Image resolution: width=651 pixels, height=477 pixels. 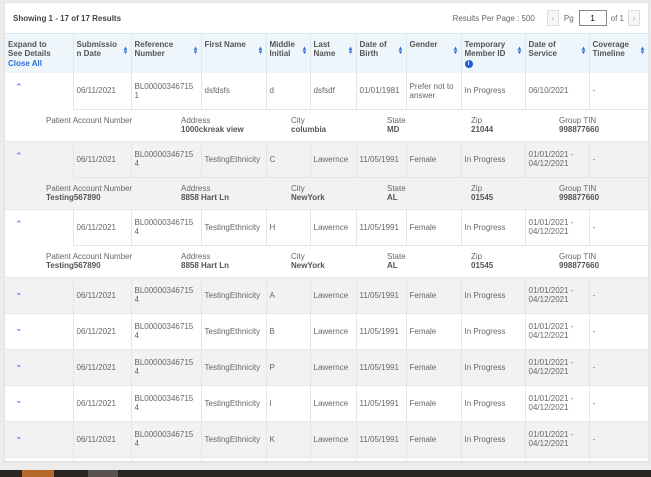 What do you see at coordinates (578, 256) in the screenshot?
I see `detail-label: Group TIN` at bounding box center [578, 256].